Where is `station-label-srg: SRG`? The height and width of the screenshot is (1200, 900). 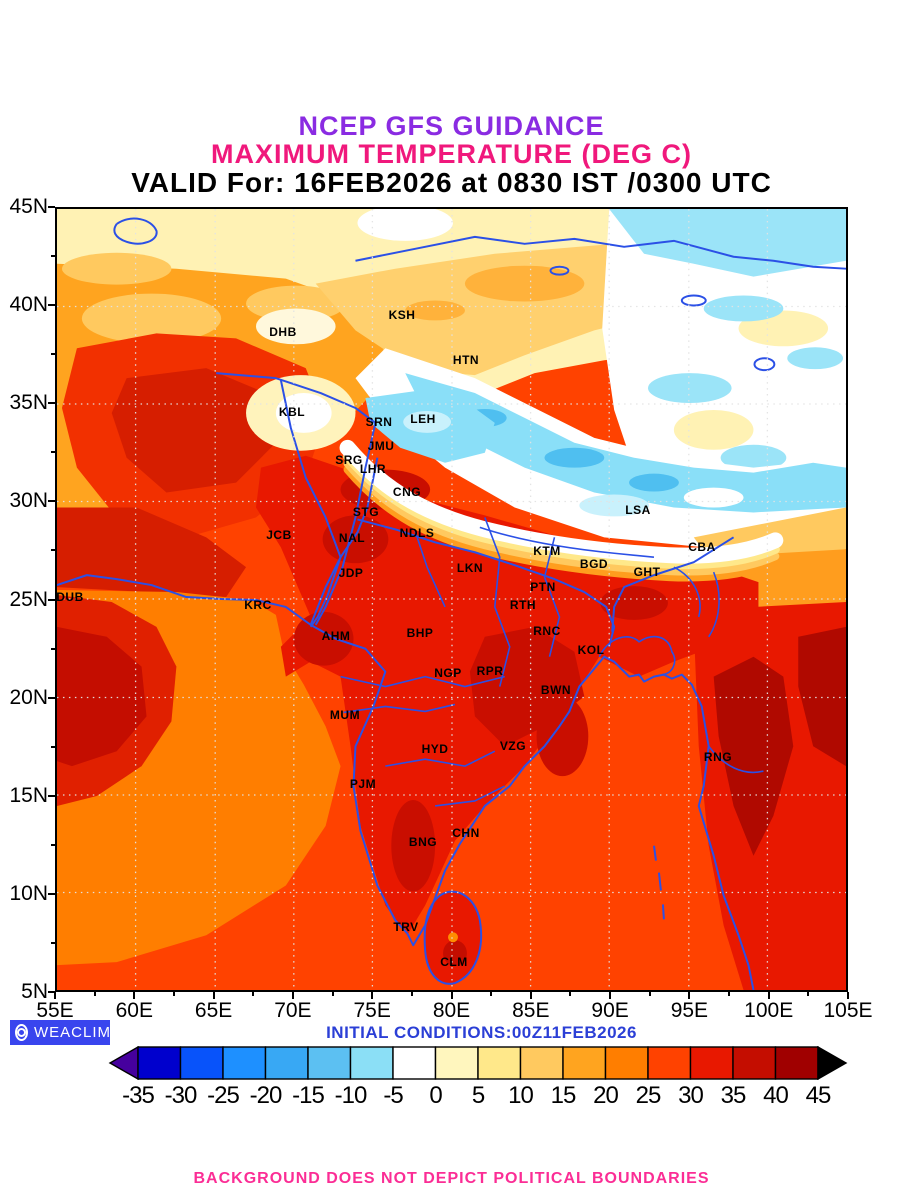 station-label-srg: SRG is located at coordinates (349, 460).